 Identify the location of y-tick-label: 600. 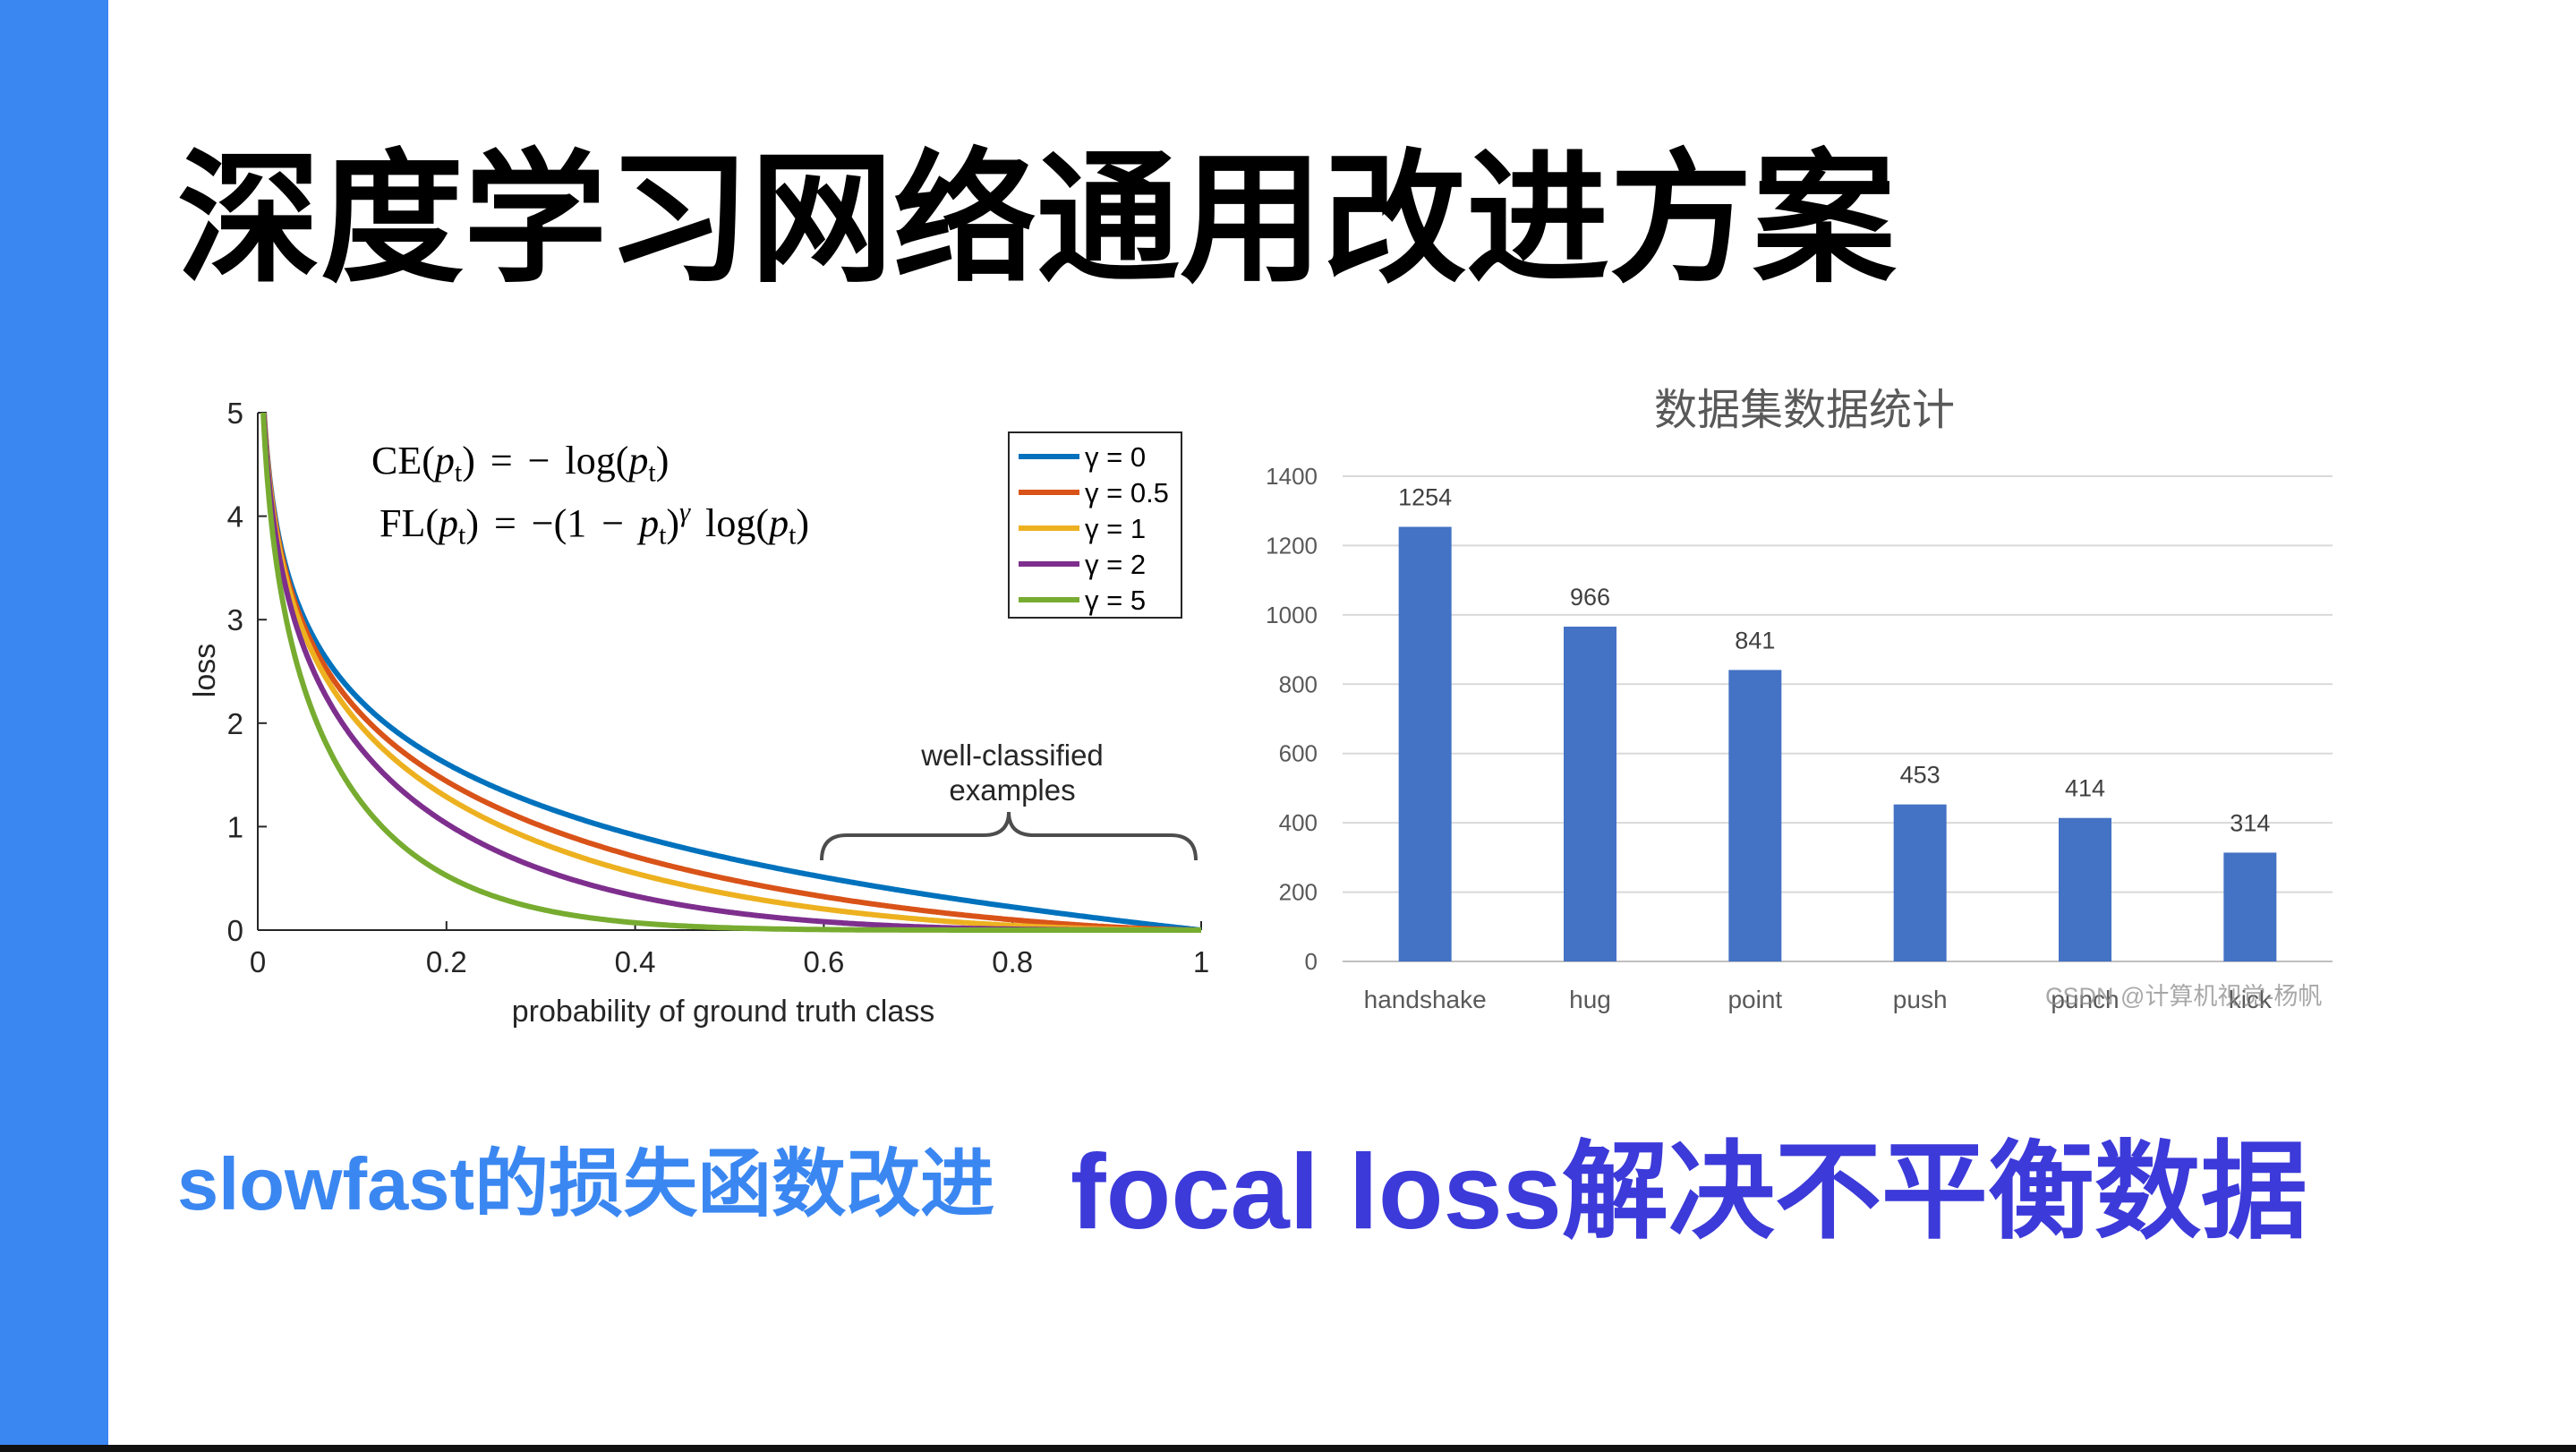
(1298, 753).